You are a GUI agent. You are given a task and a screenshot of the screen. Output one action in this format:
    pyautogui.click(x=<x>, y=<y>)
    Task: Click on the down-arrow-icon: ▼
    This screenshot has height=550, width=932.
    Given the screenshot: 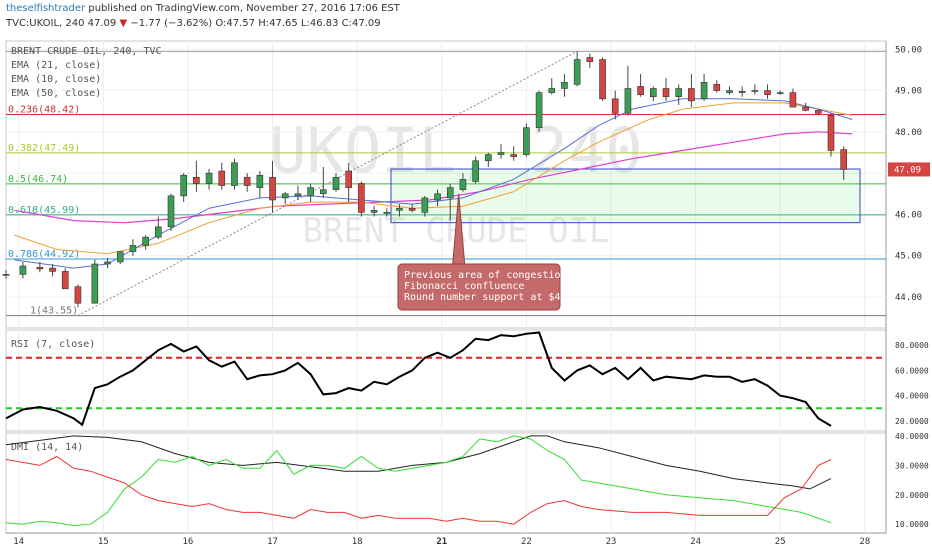 What is the action you would take?
    pyautogui.click(x=123, y=23)
    